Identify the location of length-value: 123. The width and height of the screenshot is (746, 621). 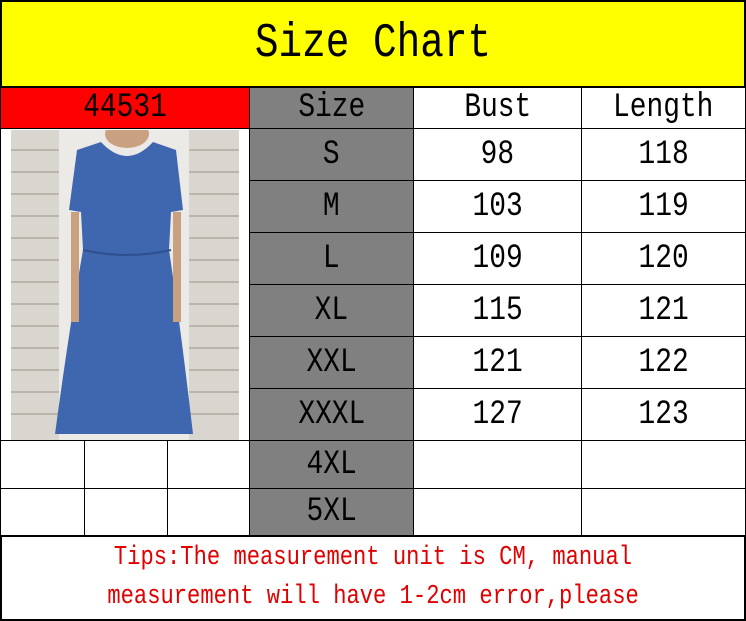
(663, 414).